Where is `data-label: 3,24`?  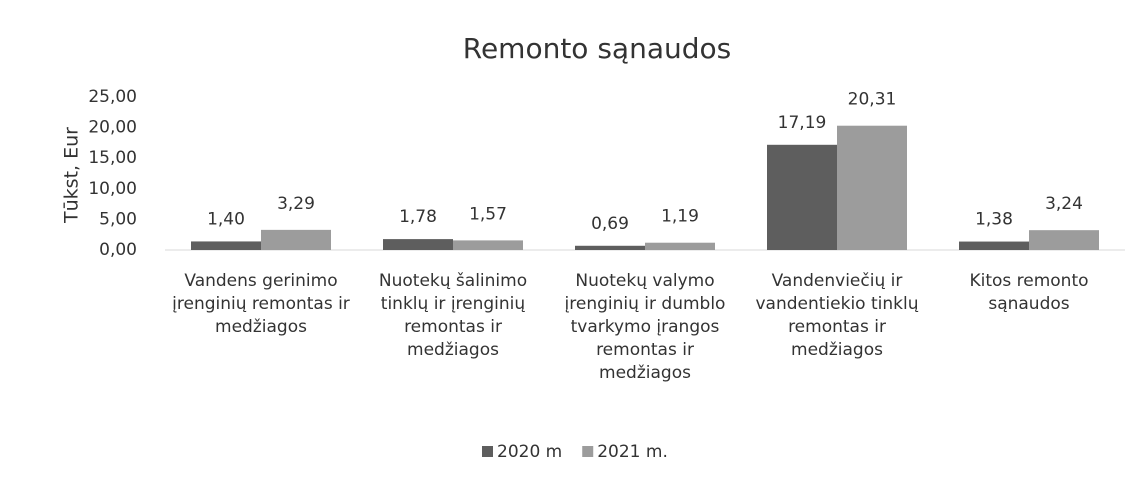 data-label: 3,24 is located at coordinates (1064, 204).